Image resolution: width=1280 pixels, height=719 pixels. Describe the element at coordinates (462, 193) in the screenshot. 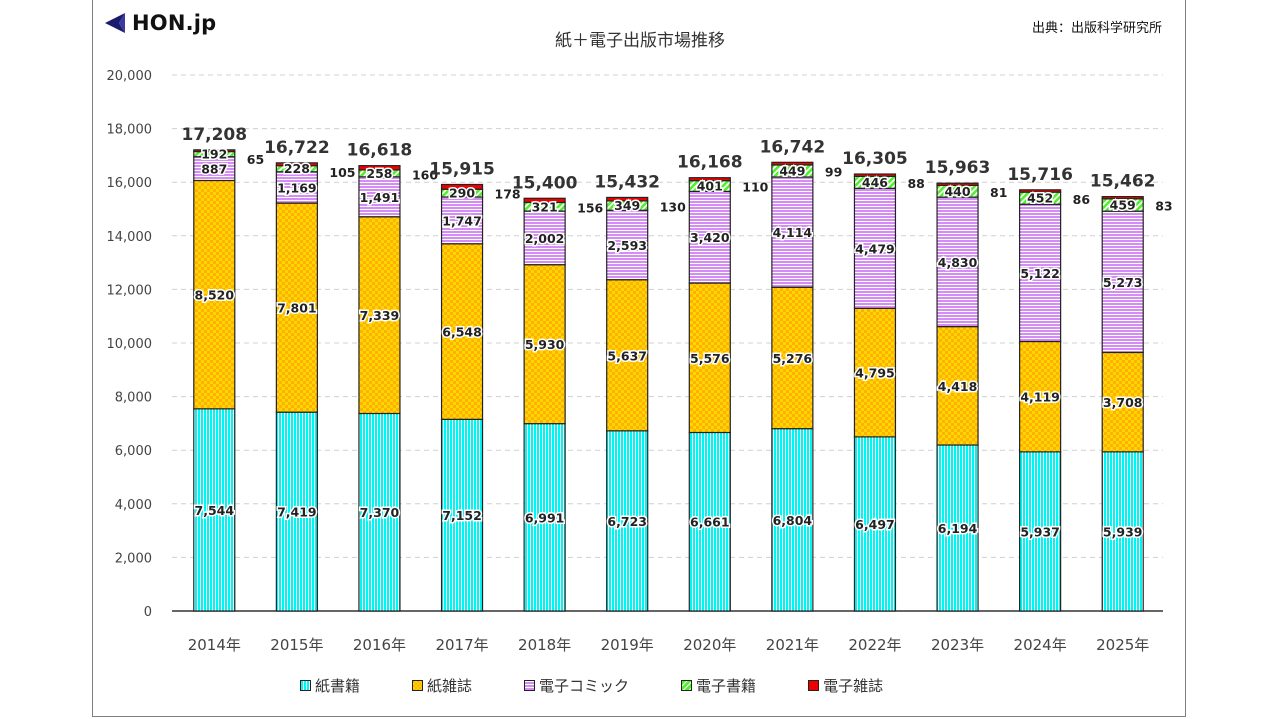

I see `data-label-digital_books: 290` at that location.